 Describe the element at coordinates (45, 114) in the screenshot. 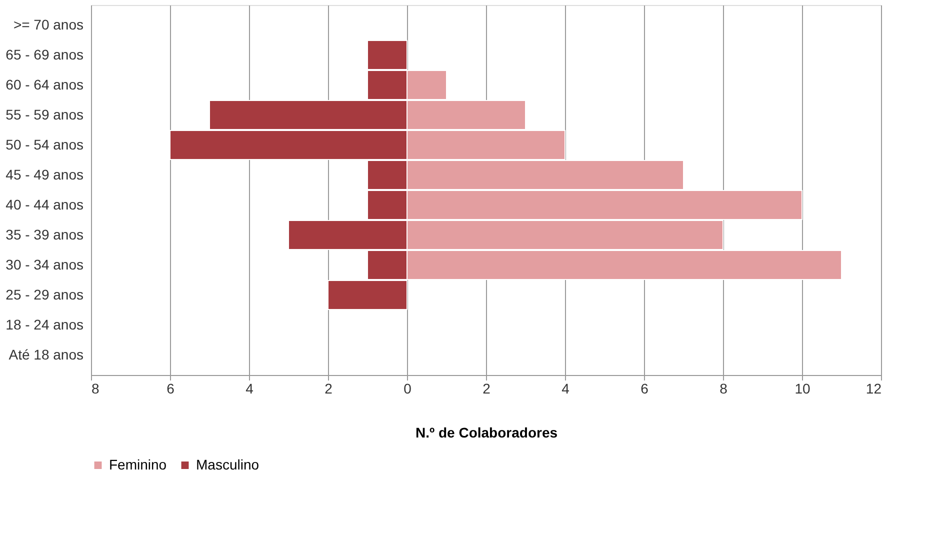

I see `y-tick-label: 55 - 59 anos` at that location.